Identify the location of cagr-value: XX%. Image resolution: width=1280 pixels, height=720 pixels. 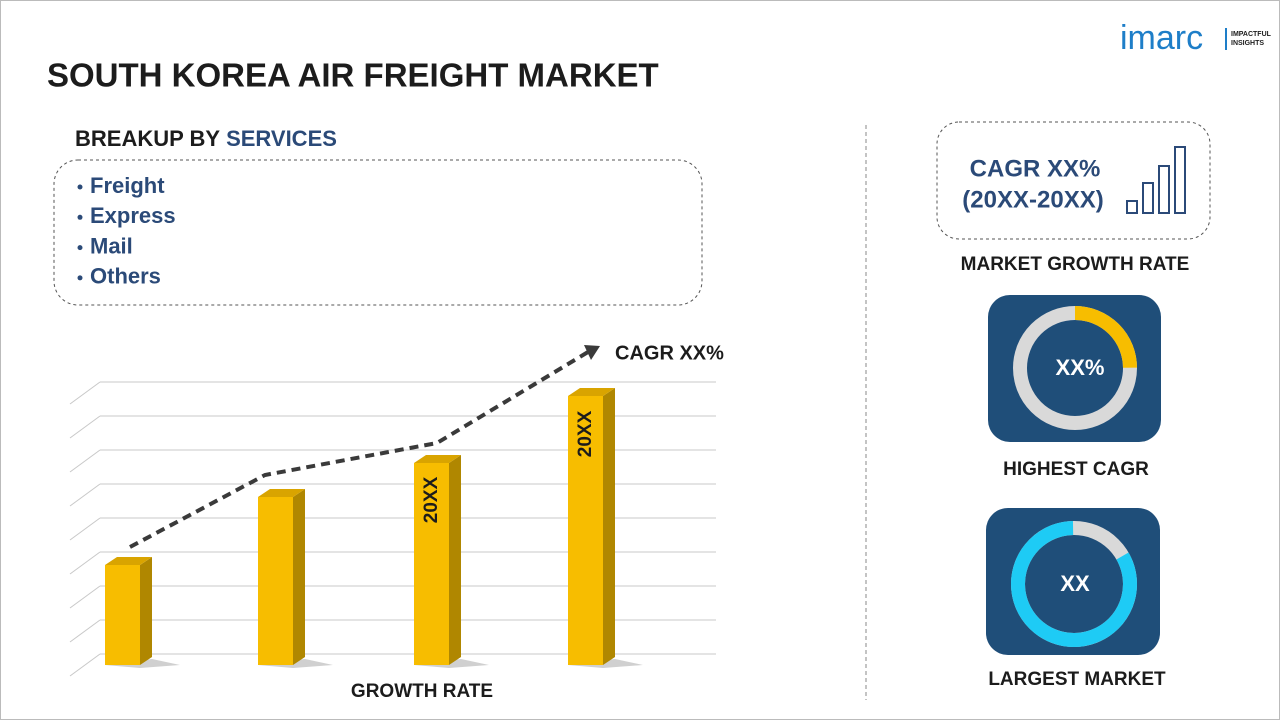
(1080, 367).